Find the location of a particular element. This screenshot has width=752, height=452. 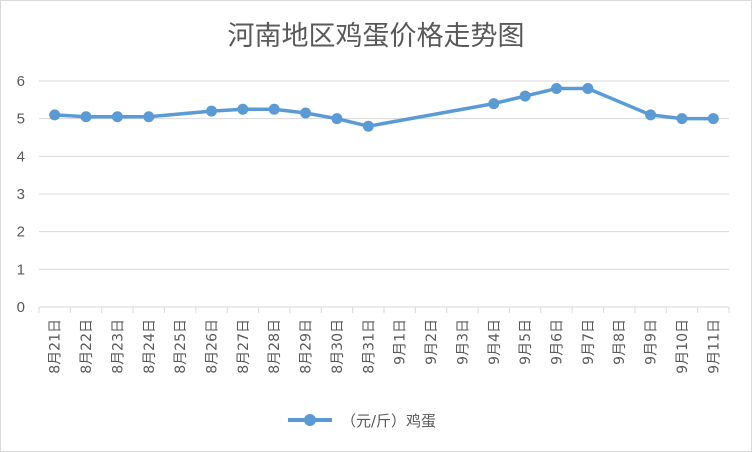

y-tick-label: 1 is located at coordinates (21, 269).